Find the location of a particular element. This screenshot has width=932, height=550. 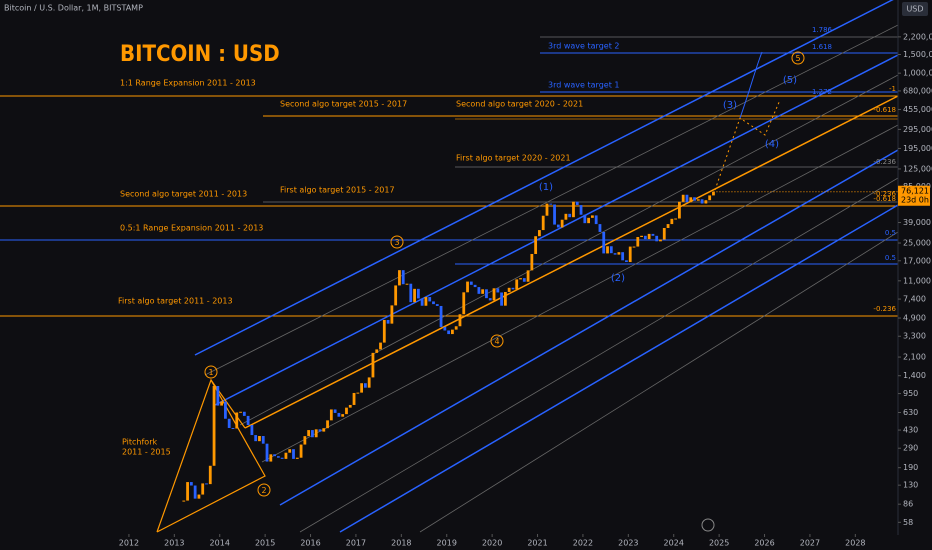

y-tick-label: 2,200,000 is located at coordinates (917, 36).